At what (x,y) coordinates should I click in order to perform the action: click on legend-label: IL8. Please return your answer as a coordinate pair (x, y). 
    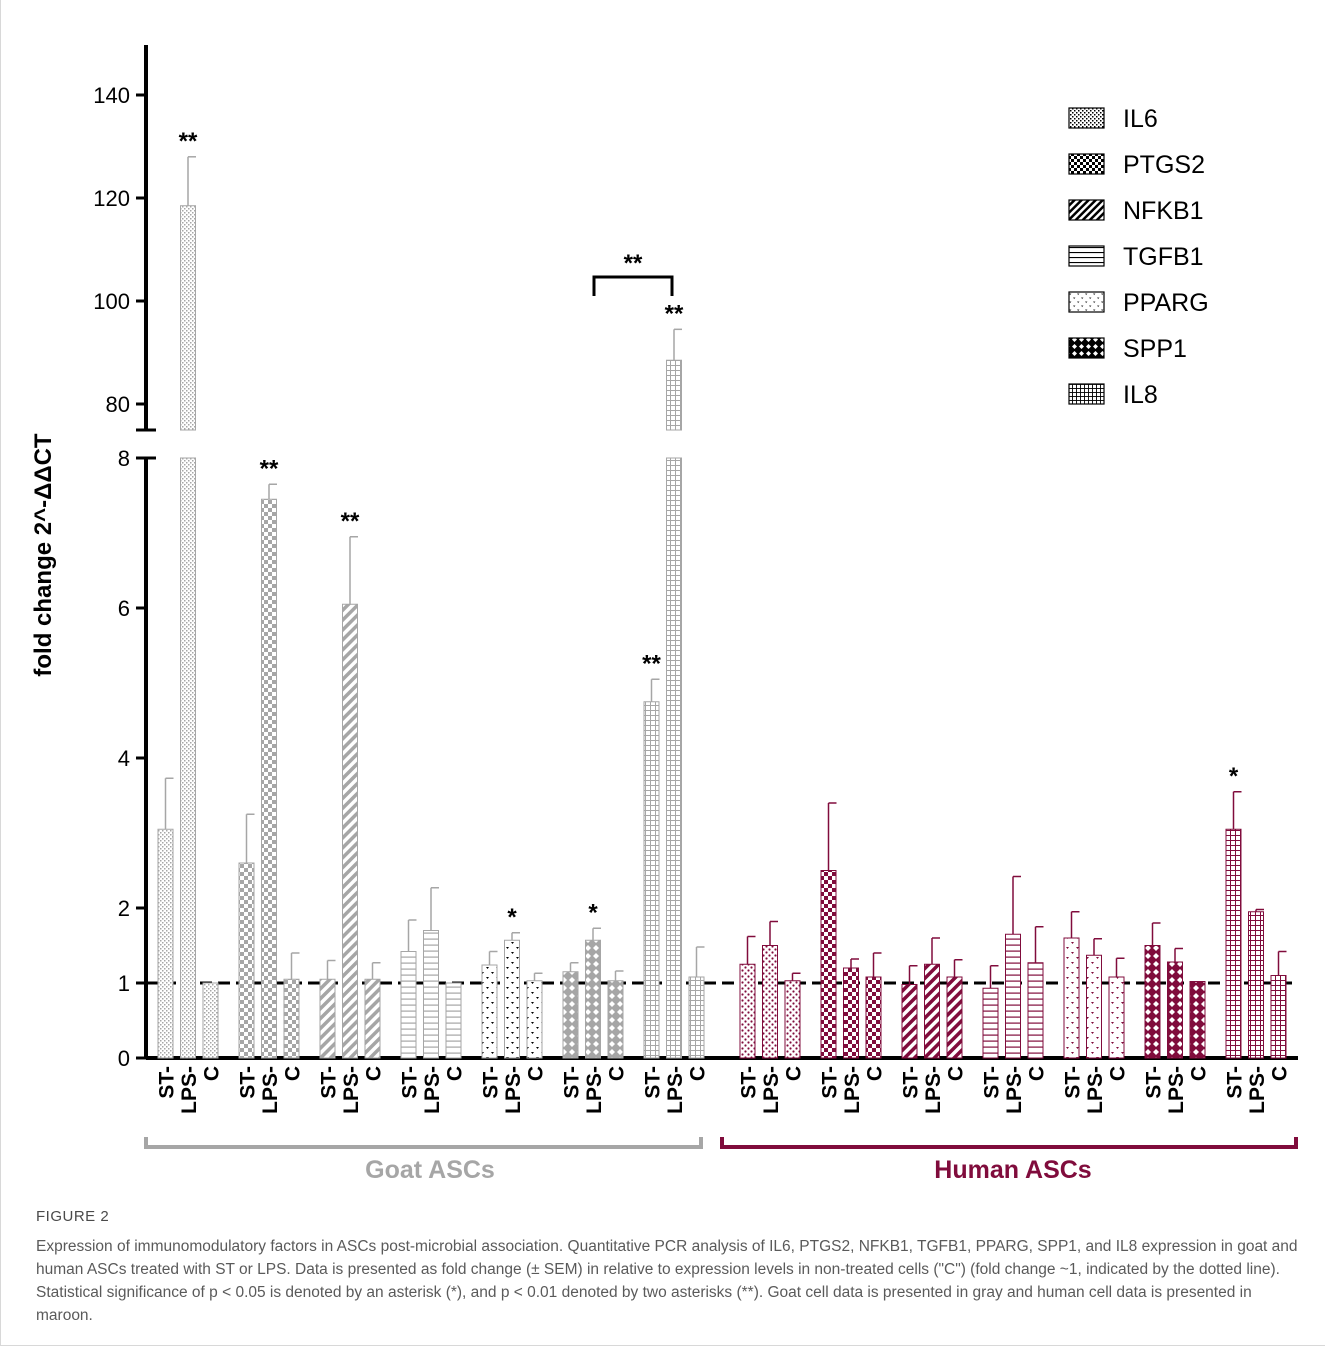
    Looking at the image, I should click on (1140, 395).